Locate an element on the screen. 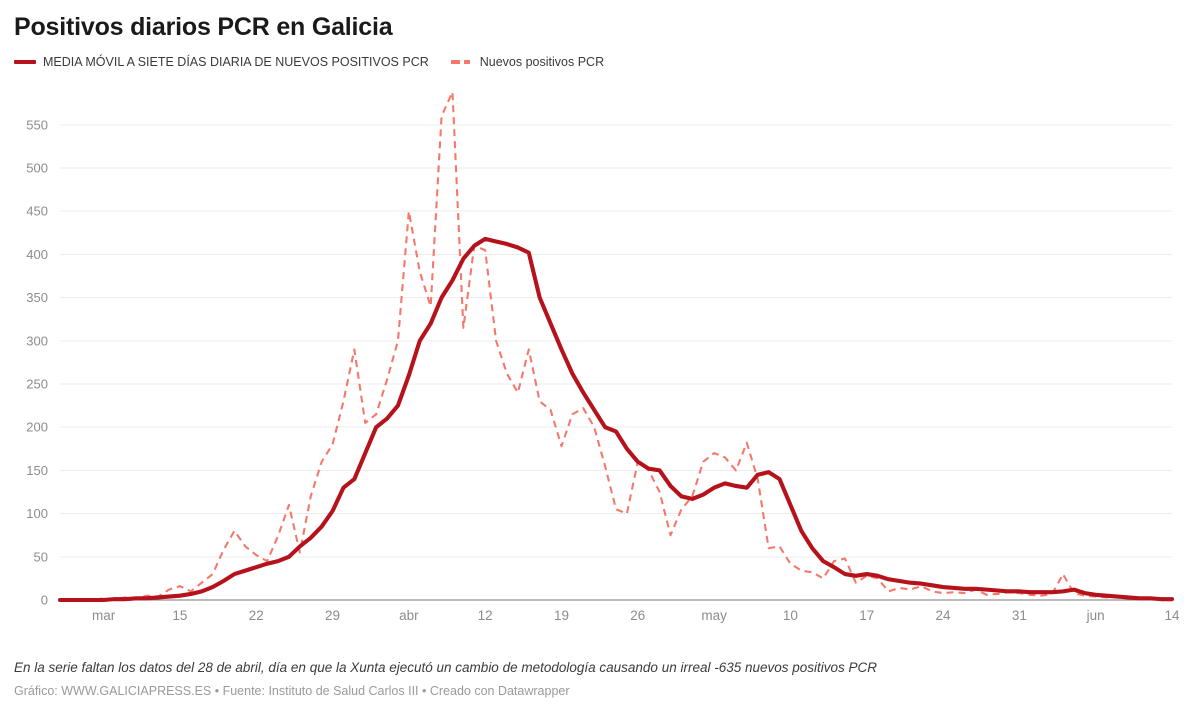 This screenshot has height=709, width=1199. x-axis-tick-label: 15 is located at coordinates (179, 615).